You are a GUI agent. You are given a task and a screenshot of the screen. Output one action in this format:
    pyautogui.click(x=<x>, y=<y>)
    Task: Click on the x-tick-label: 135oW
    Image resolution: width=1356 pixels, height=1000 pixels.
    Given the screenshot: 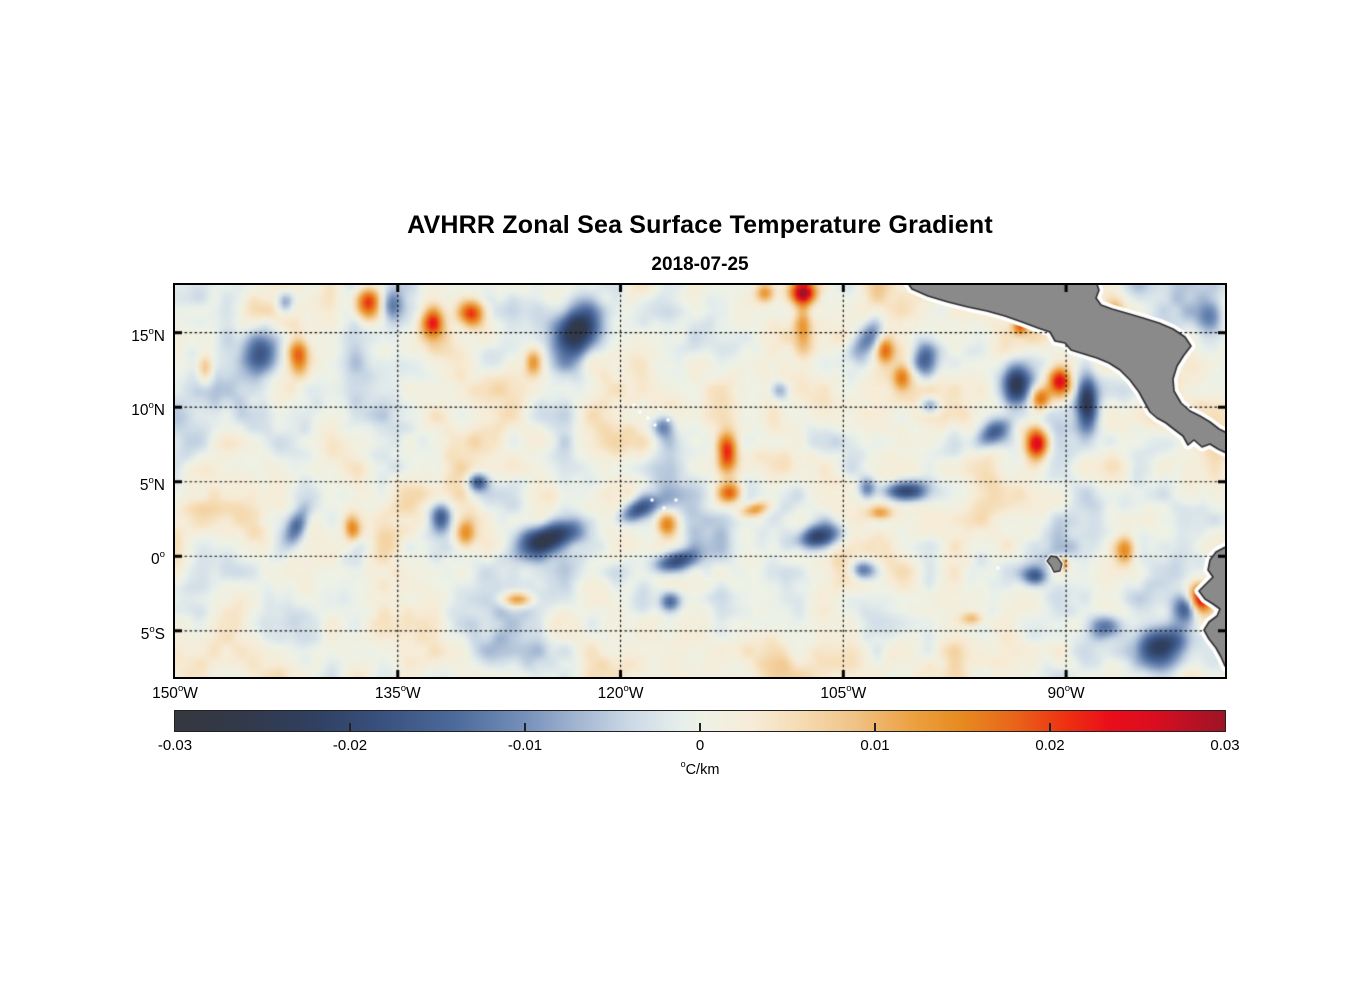 What is the action you would take?
    pyautogui.click(x=397, y=693)
    